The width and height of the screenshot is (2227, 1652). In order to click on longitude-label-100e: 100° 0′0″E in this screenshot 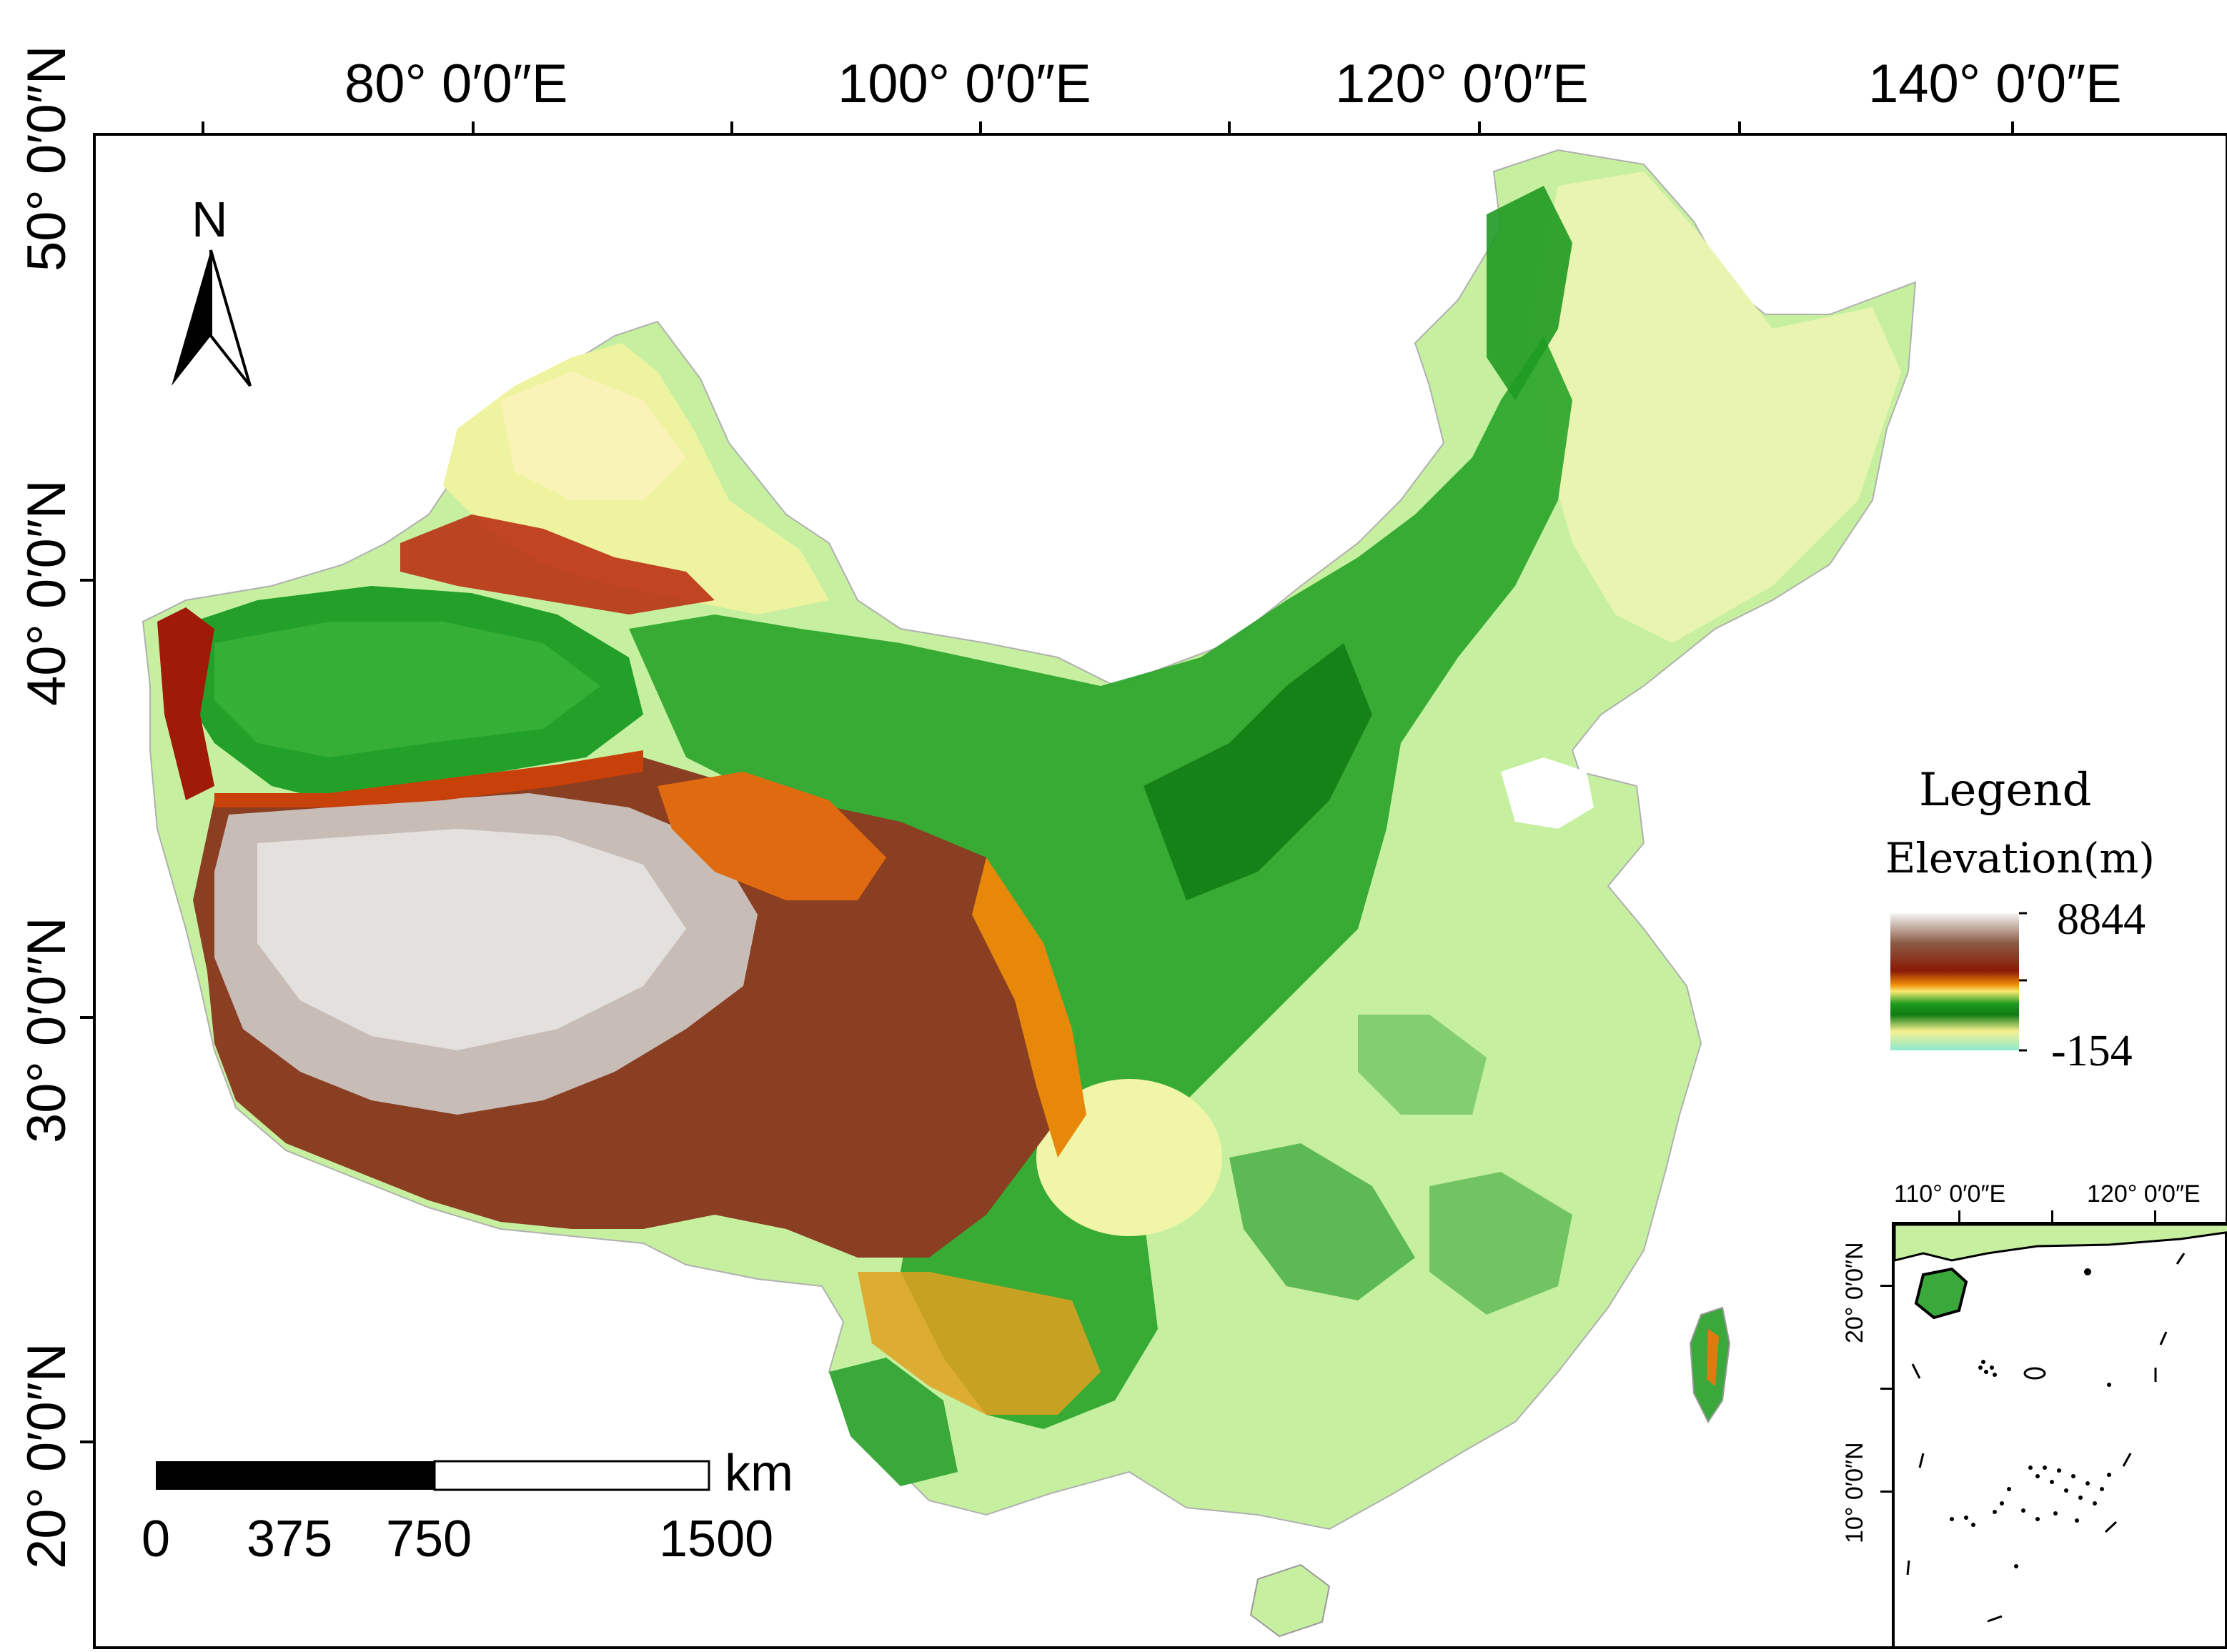, I will do `click(965, 84)`.